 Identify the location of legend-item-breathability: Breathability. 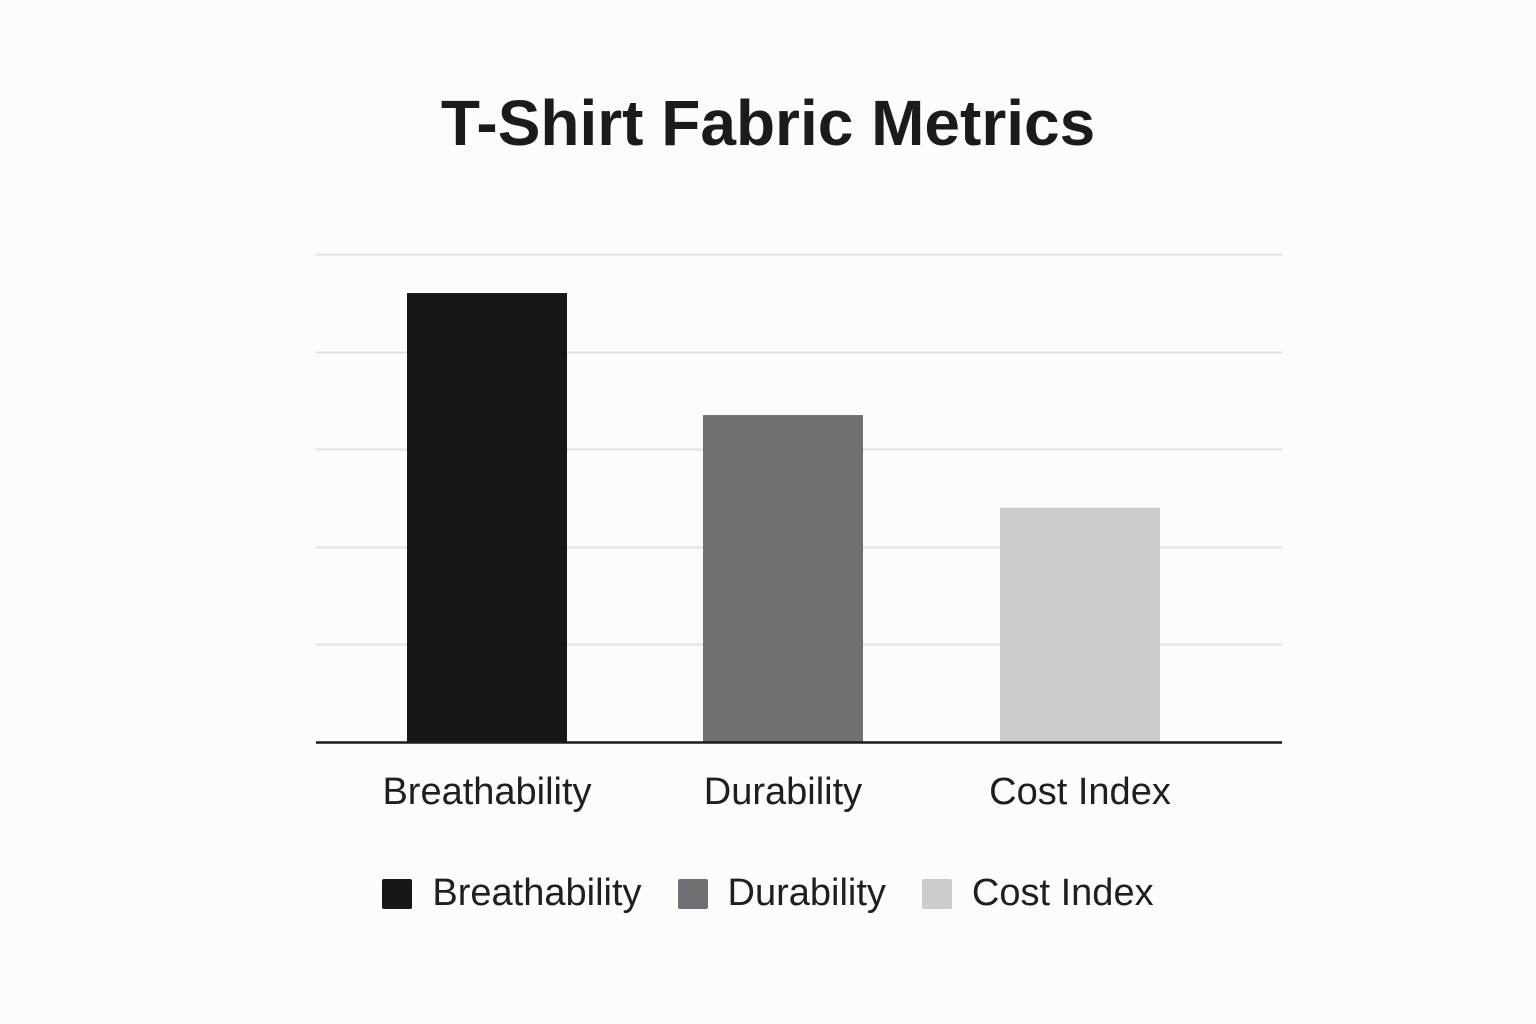
(512, 893).